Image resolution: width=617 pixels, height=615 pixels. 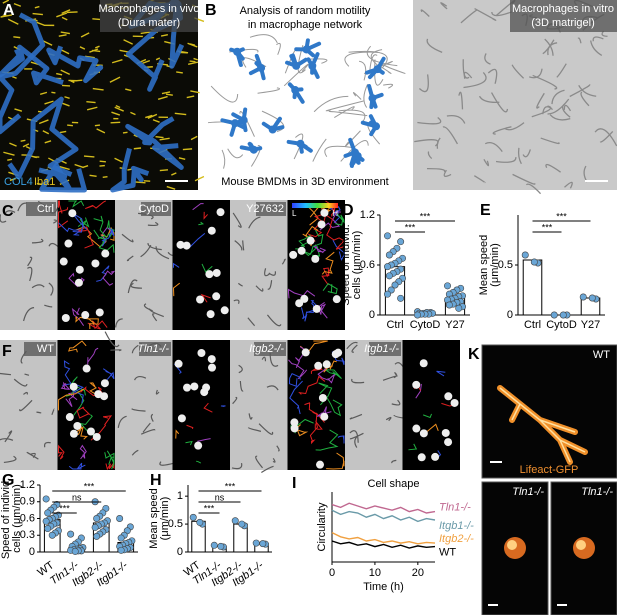 I want to click on image-wt, so click(x=549, y=411).